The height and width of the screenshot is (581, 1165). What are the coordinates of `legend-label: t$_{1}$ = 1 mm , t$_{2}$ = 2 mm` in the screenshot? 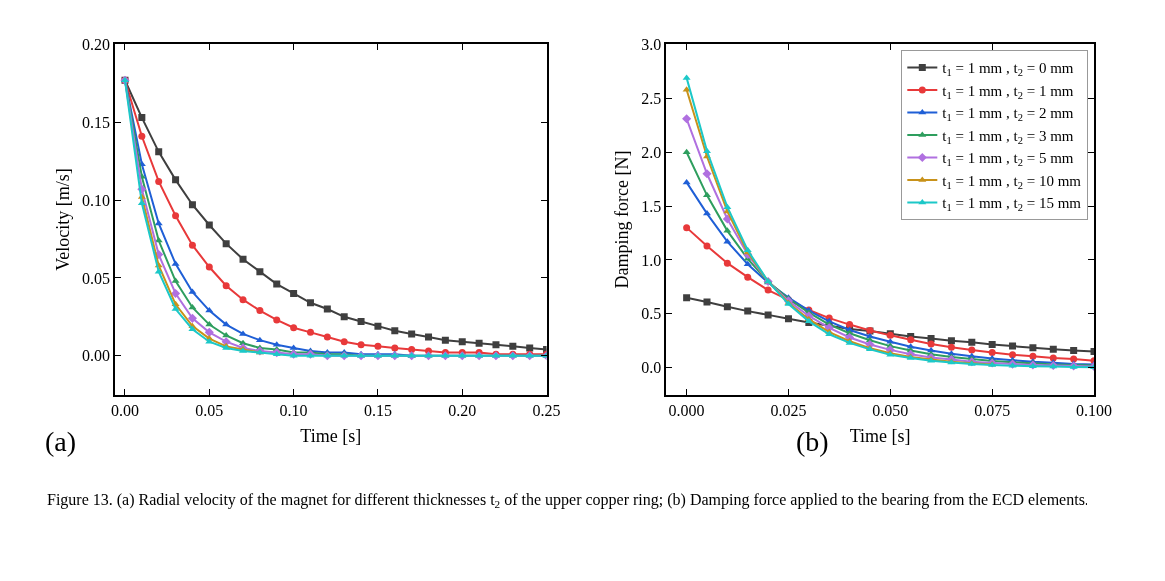 It's located at (1008, 114).